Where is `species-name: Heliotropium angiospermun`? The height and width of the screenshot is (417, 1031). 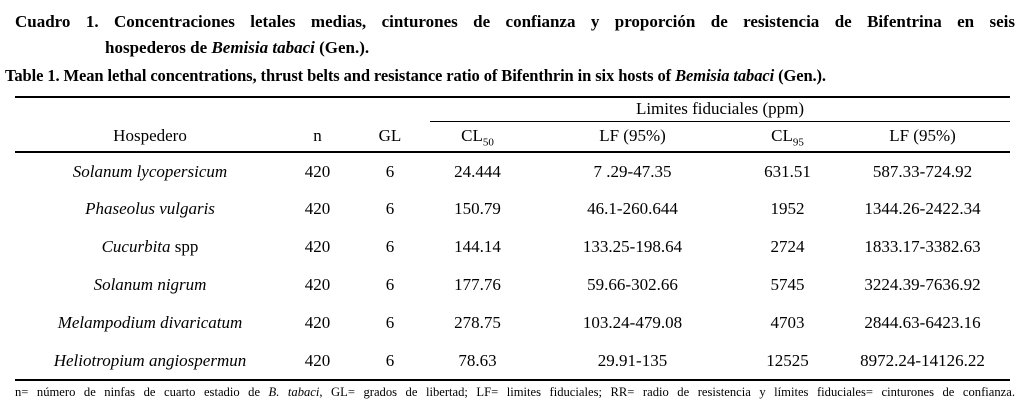
species-name: Heliotropium angiospermun is located at coordinates (150, 360).